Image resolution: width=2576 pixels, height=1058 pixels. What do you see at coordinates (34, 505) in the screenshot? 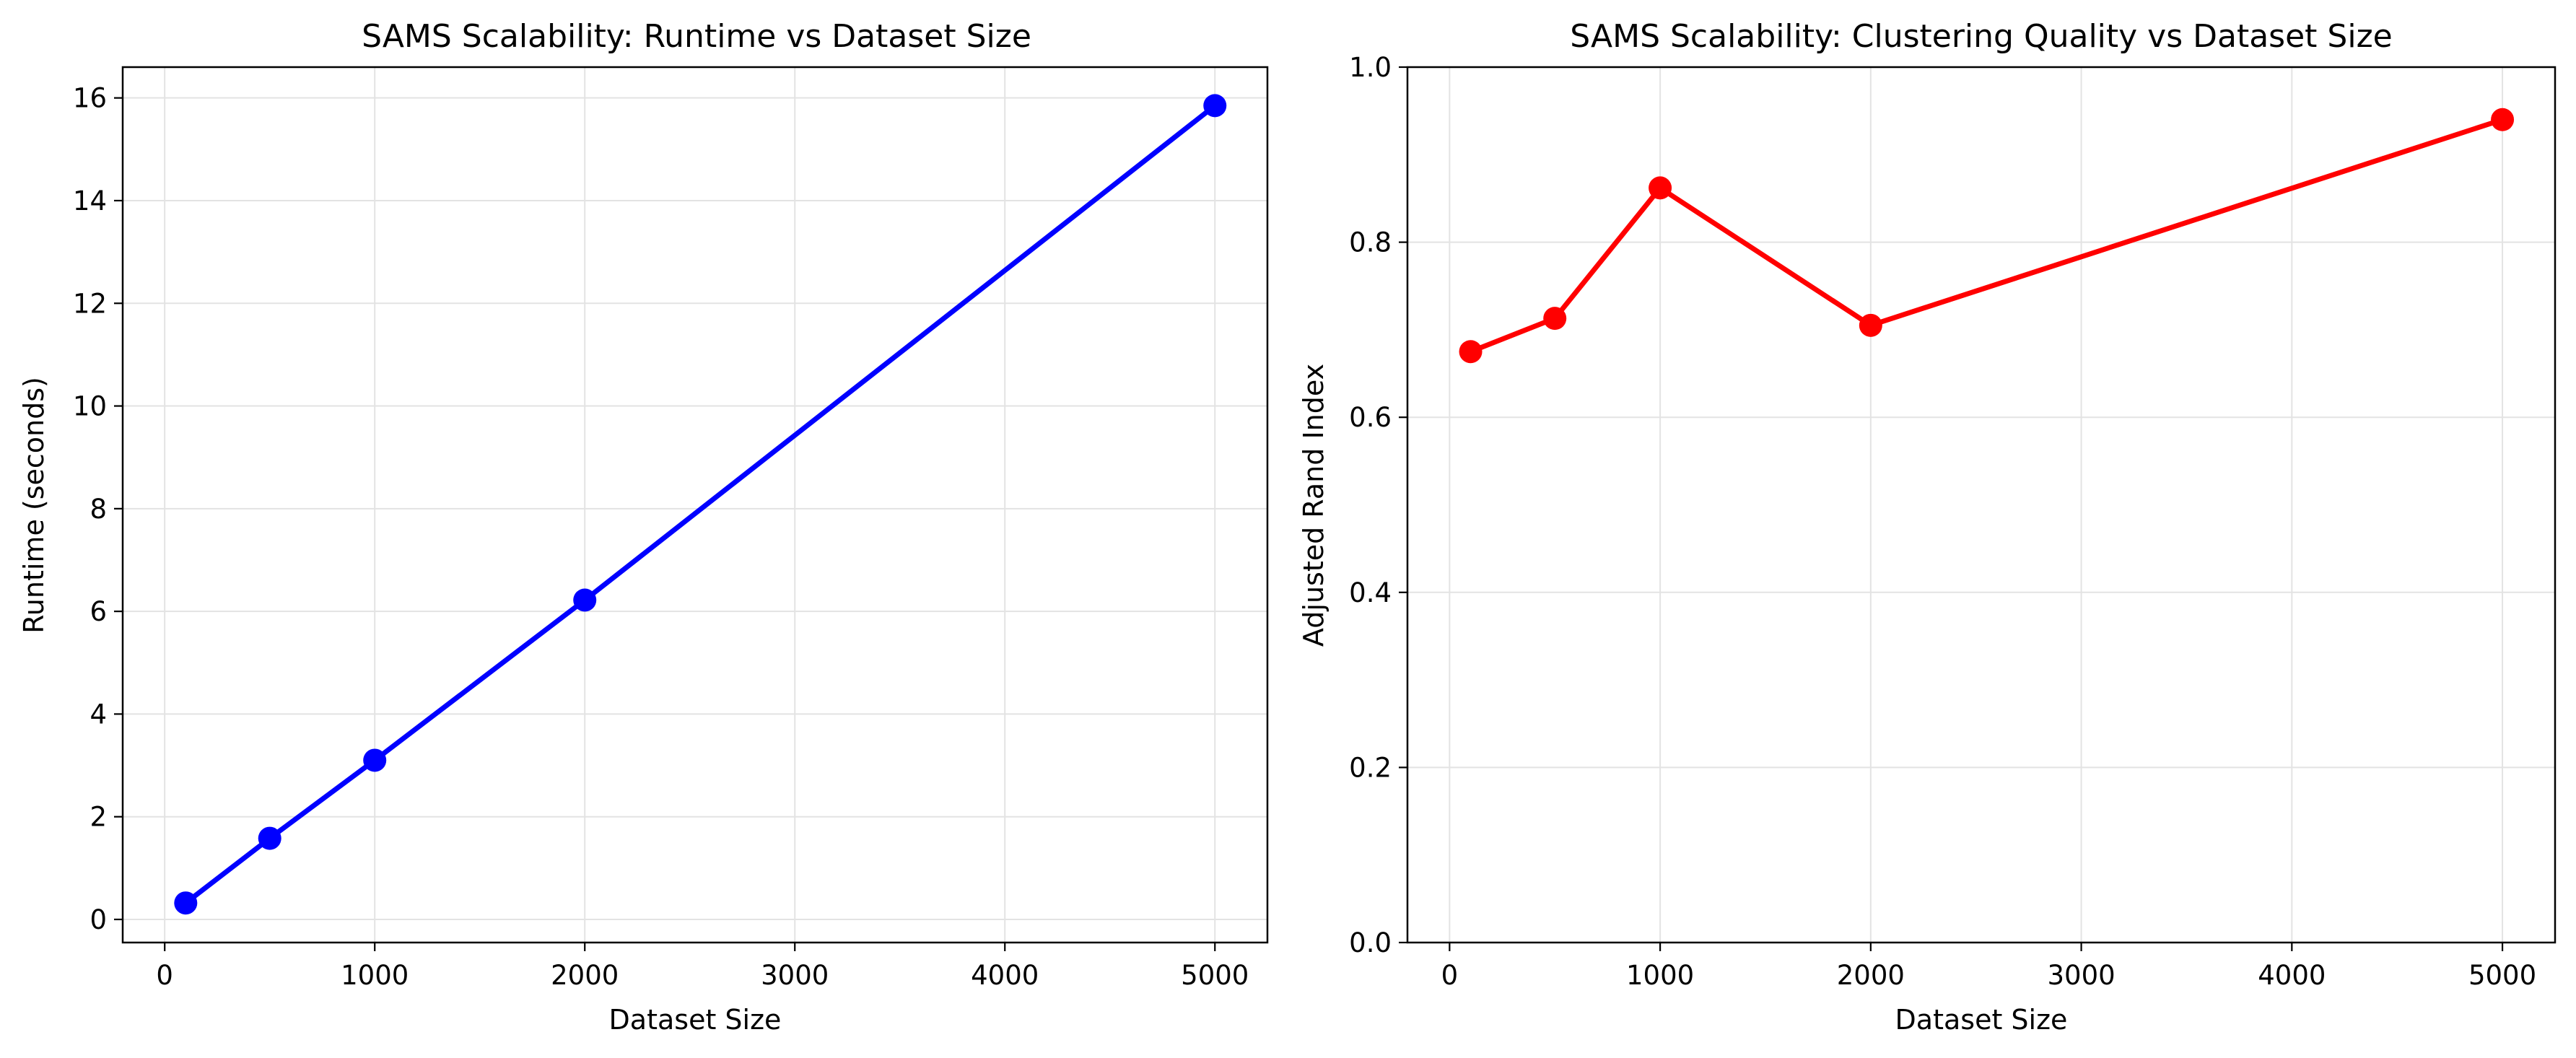
I see `y-axis-label: Runtime (seconds)` at bounding box center [34, 505].